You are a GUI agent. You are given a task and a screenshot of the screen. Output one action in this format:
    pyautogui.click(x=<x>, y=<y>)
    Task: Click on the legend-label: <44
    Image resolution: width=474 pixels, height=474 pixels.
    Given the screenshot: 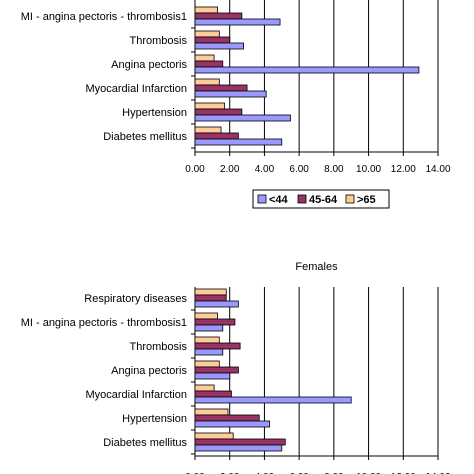 What is the action you would take?
    pyautogui.click(x=279, y=200)
    